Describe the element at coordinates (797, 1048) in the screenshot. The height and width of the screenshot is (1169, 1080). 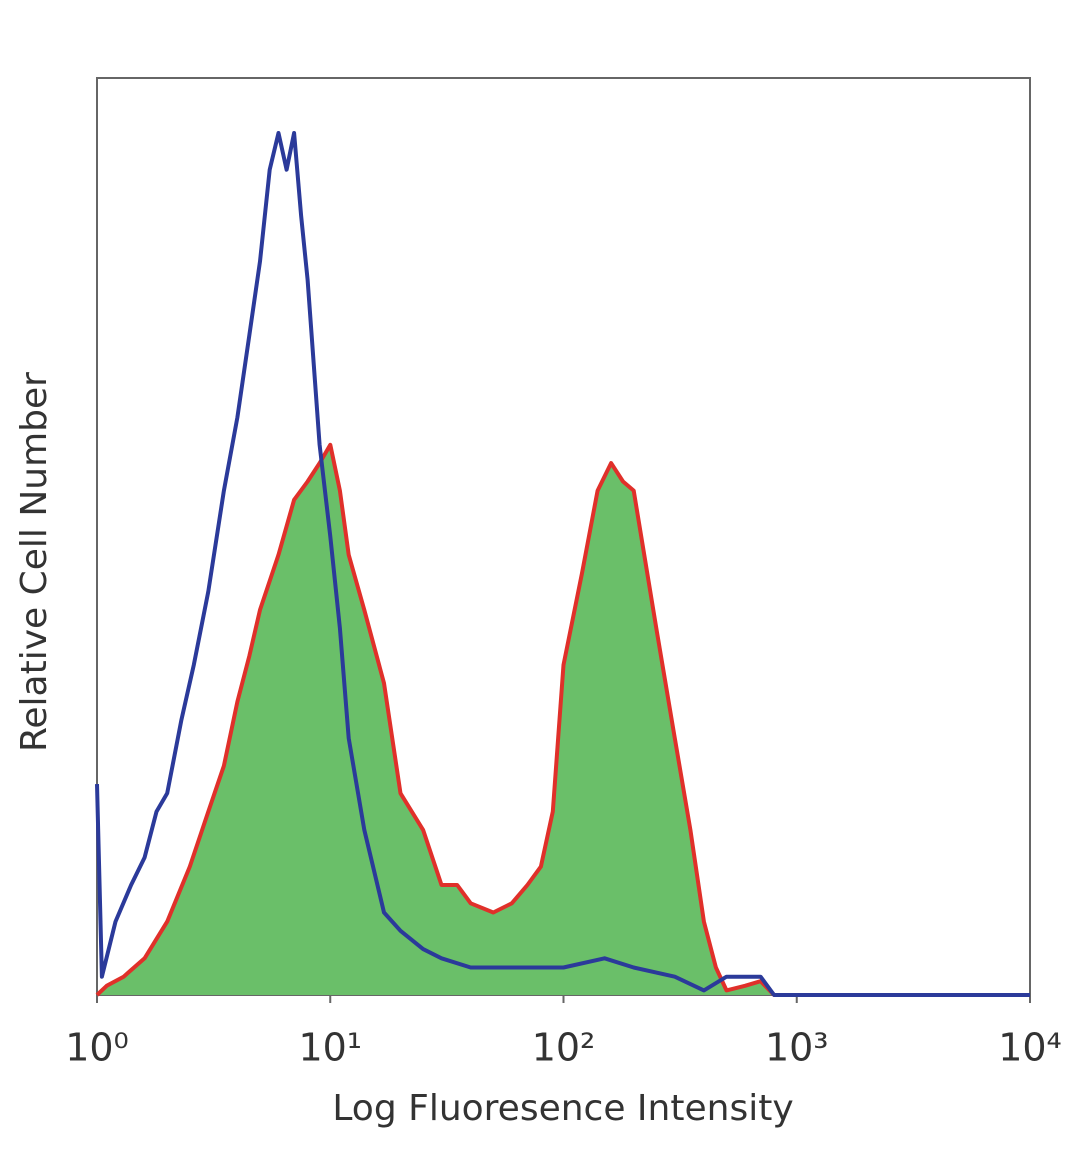
I see `x-tick-label: 10³` at that location.